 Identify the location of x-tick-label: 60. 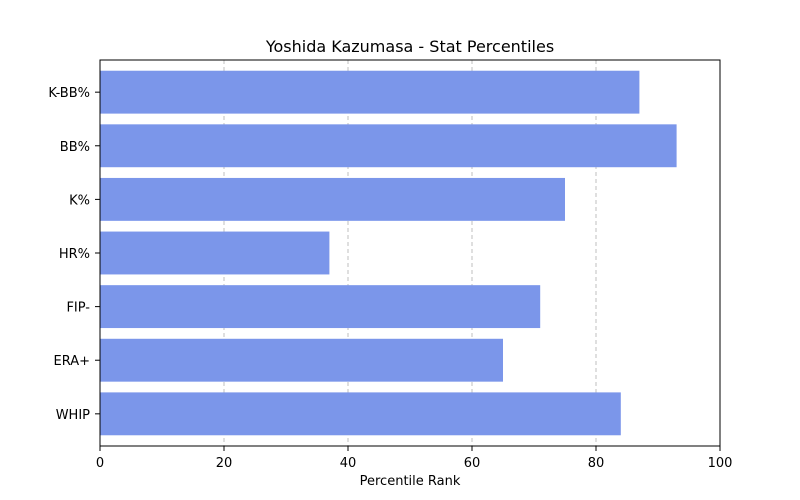
(472, 463).